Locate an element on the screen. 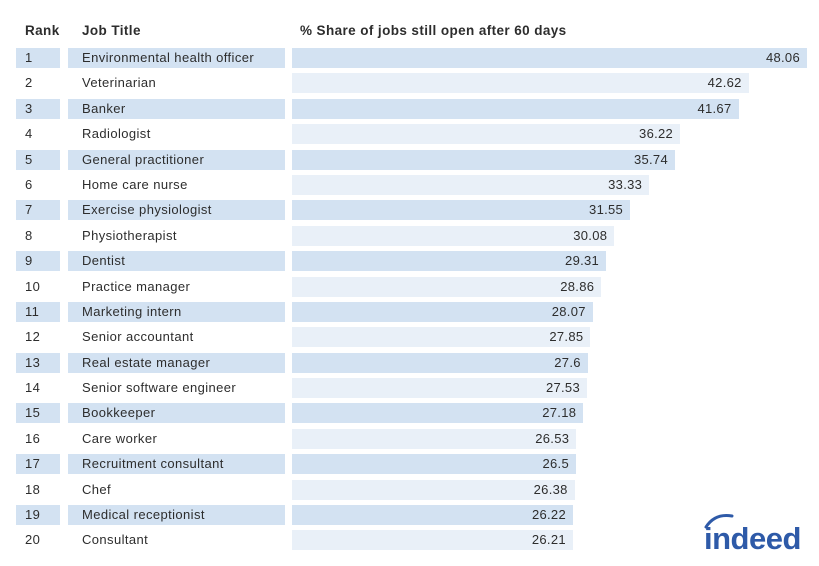  table-row: 19 Medical receptionist 26.22 is located at coordinates (411, 515).